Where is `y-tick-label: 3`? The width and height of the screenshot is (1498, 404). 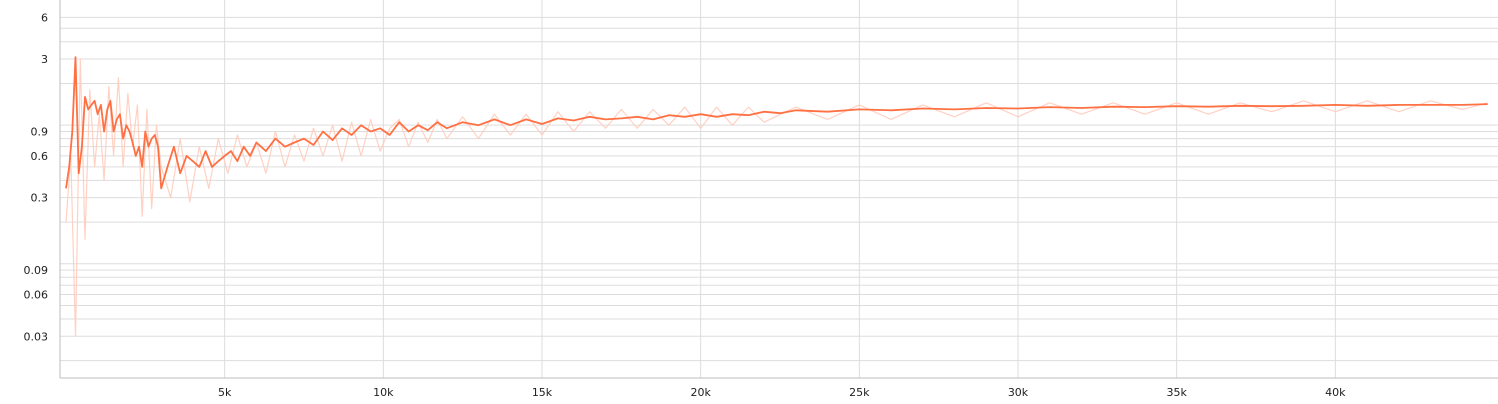 y-tick-label: 3 is located at coordinates (44, 59).